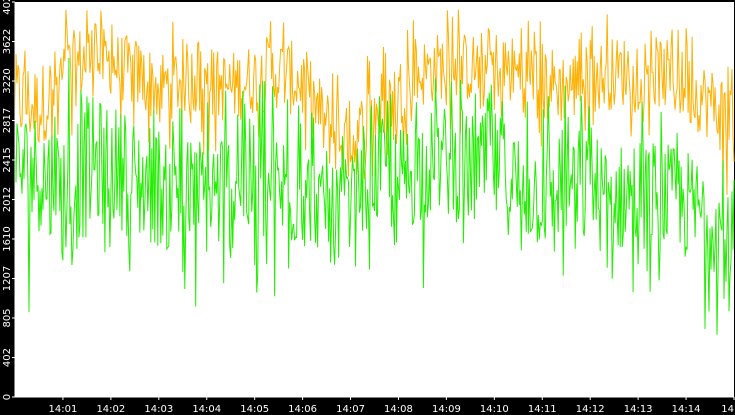 The width and height of the screenshot is (735, 415). I want to click on x-tick-label: 14:08, so click(398, 409).